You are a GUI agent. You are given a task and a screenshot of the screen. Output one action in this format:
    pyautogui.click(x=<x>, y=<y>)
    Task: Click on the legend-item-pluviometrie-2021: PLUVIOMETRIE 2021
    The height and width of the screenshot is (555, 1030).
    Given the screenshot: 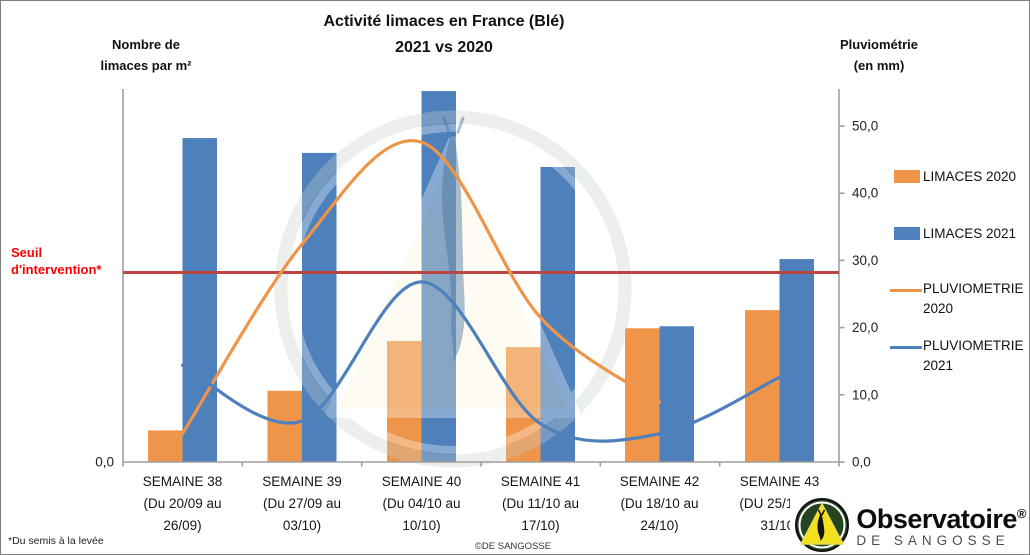 What is the action you would take?
    pyautogui.click(x=973, y=355)
    